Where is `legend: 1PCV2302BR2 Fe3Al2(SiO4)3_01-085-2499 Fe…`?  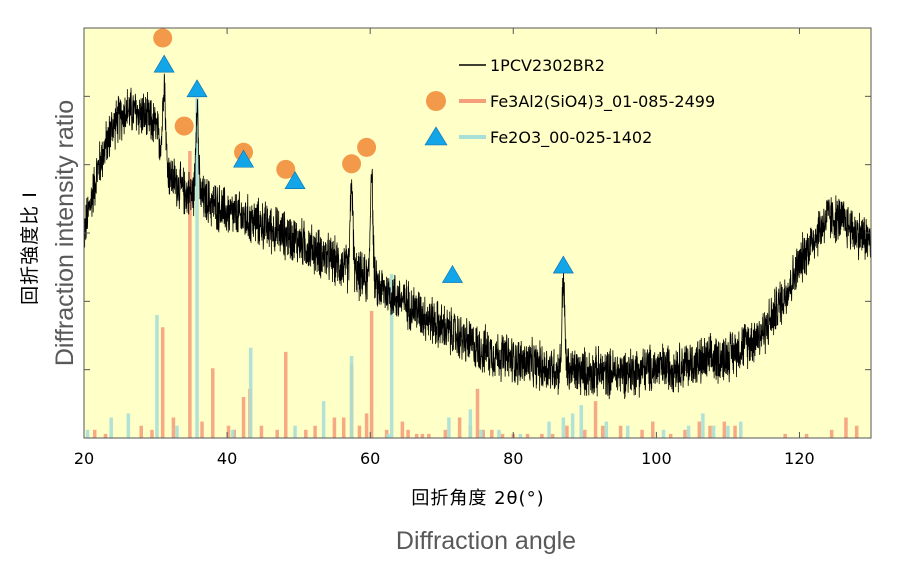 legend: 1PCV2302BR2 Fe3Al2(SiO4)3_01-085-2499 Fe… is located at coordinates (569, 102).